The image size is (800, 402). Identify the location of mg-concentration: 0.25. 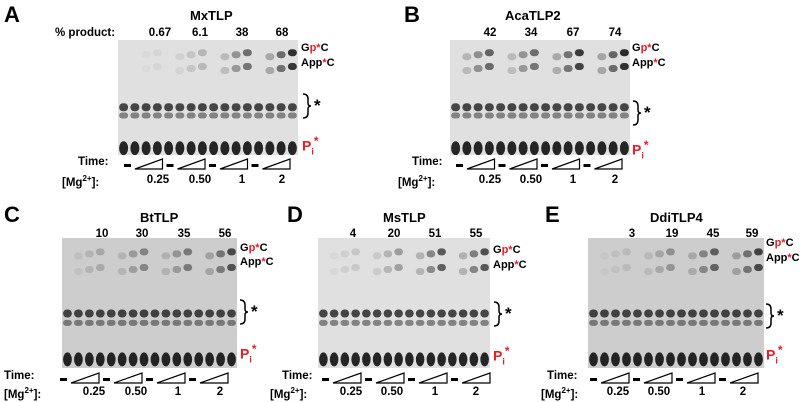
(158, 180).